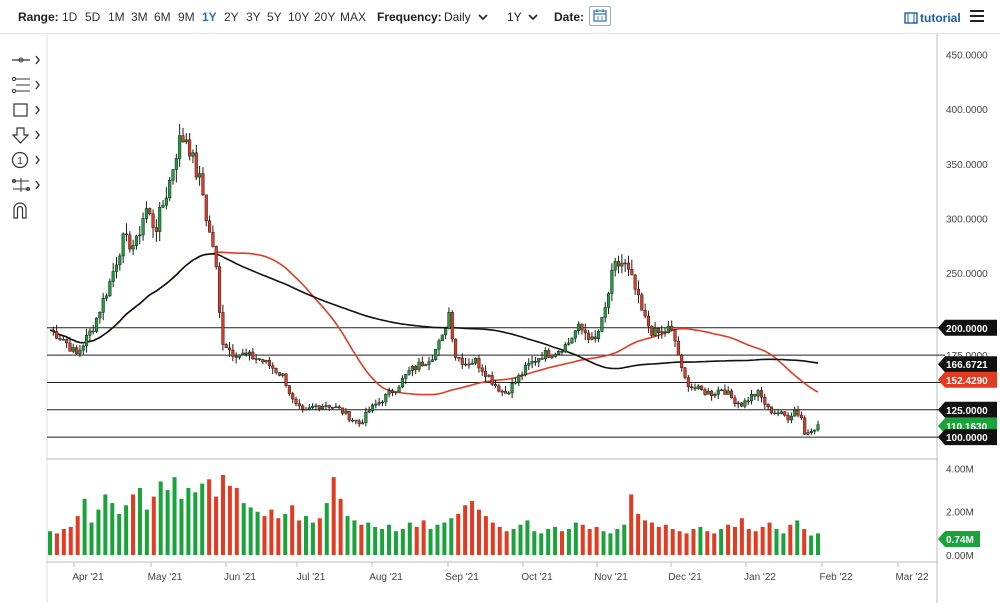 This screenshot has width=1000, height=608. What do you see at coordinates (162, 17) in the screenshot?
I see `range-button: 6M` at bounding box center [162, 17].